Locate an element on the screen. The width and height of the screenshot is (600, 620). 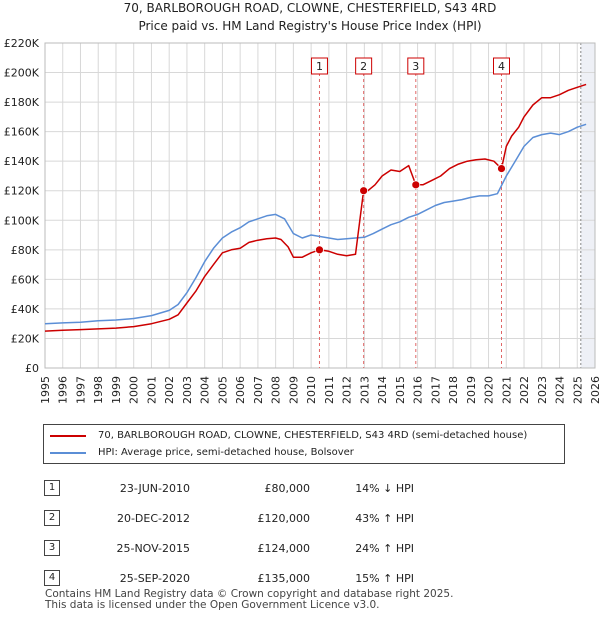
x-tick-label: 1999 is located at coordinates (116, 390).